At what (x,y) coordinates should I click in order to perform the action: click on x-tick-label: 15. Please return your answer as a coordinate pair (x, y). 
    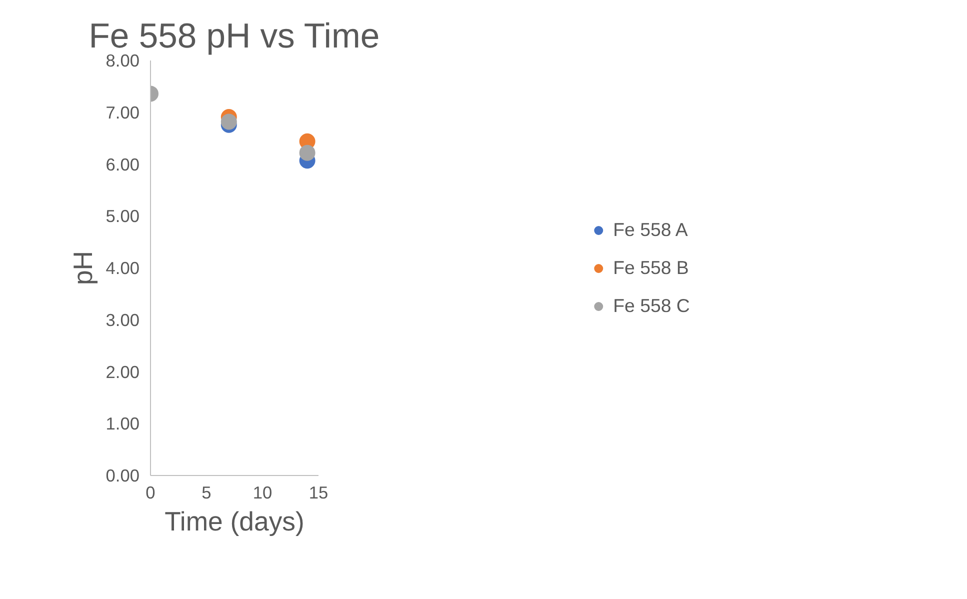
    Looking at the image, I should click on (318, 492).